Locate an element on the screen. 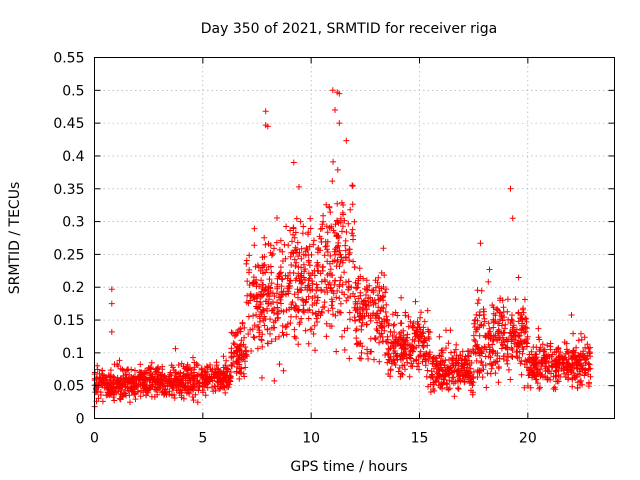 The height and width of the screenshot is (480, 640). y-tick-label: 0.2 is located at coordinates (73, 288).